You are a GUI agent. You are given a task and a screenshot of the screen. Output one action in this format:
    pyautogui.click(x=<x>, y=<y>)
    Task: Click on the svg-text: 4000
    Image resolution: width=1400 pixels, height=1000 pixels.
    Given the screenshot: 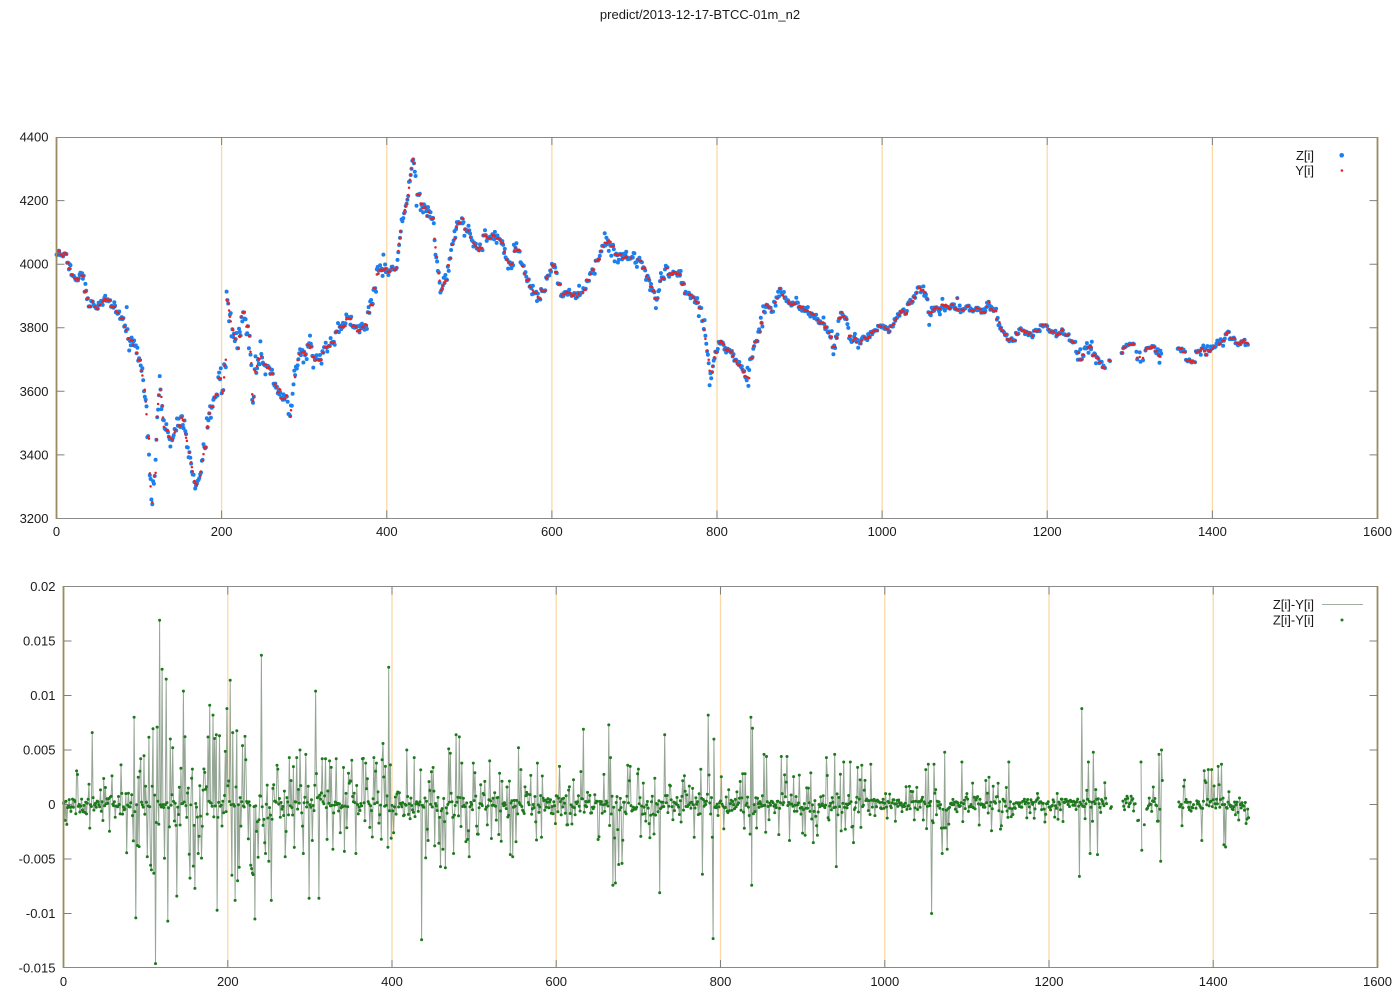 What is the action you would take?
    pyautogui.click(x=34, y=264)
    